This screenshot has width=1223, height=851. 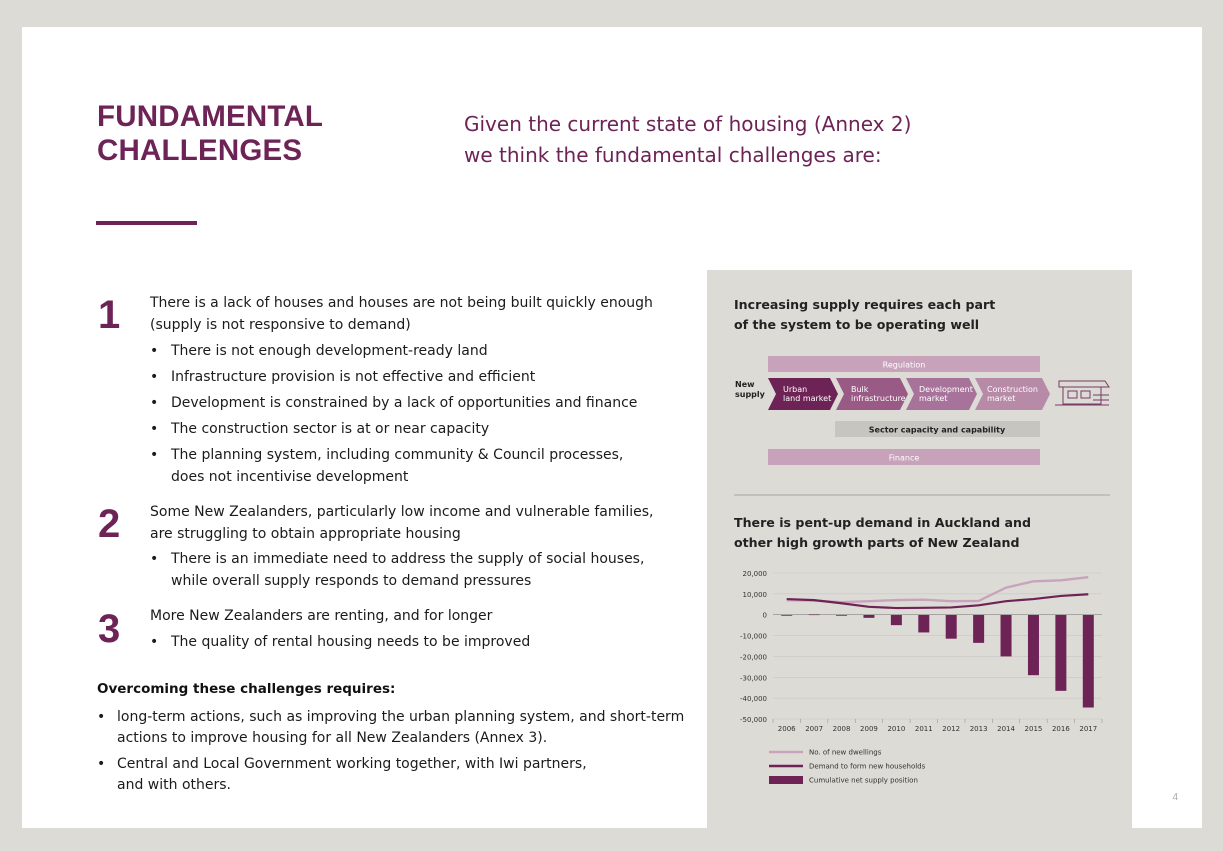 What do you see at coordinates (753, 678) in the screenshot?
I see `y-tick-label: -30,000` at bounding box center [753, 678].